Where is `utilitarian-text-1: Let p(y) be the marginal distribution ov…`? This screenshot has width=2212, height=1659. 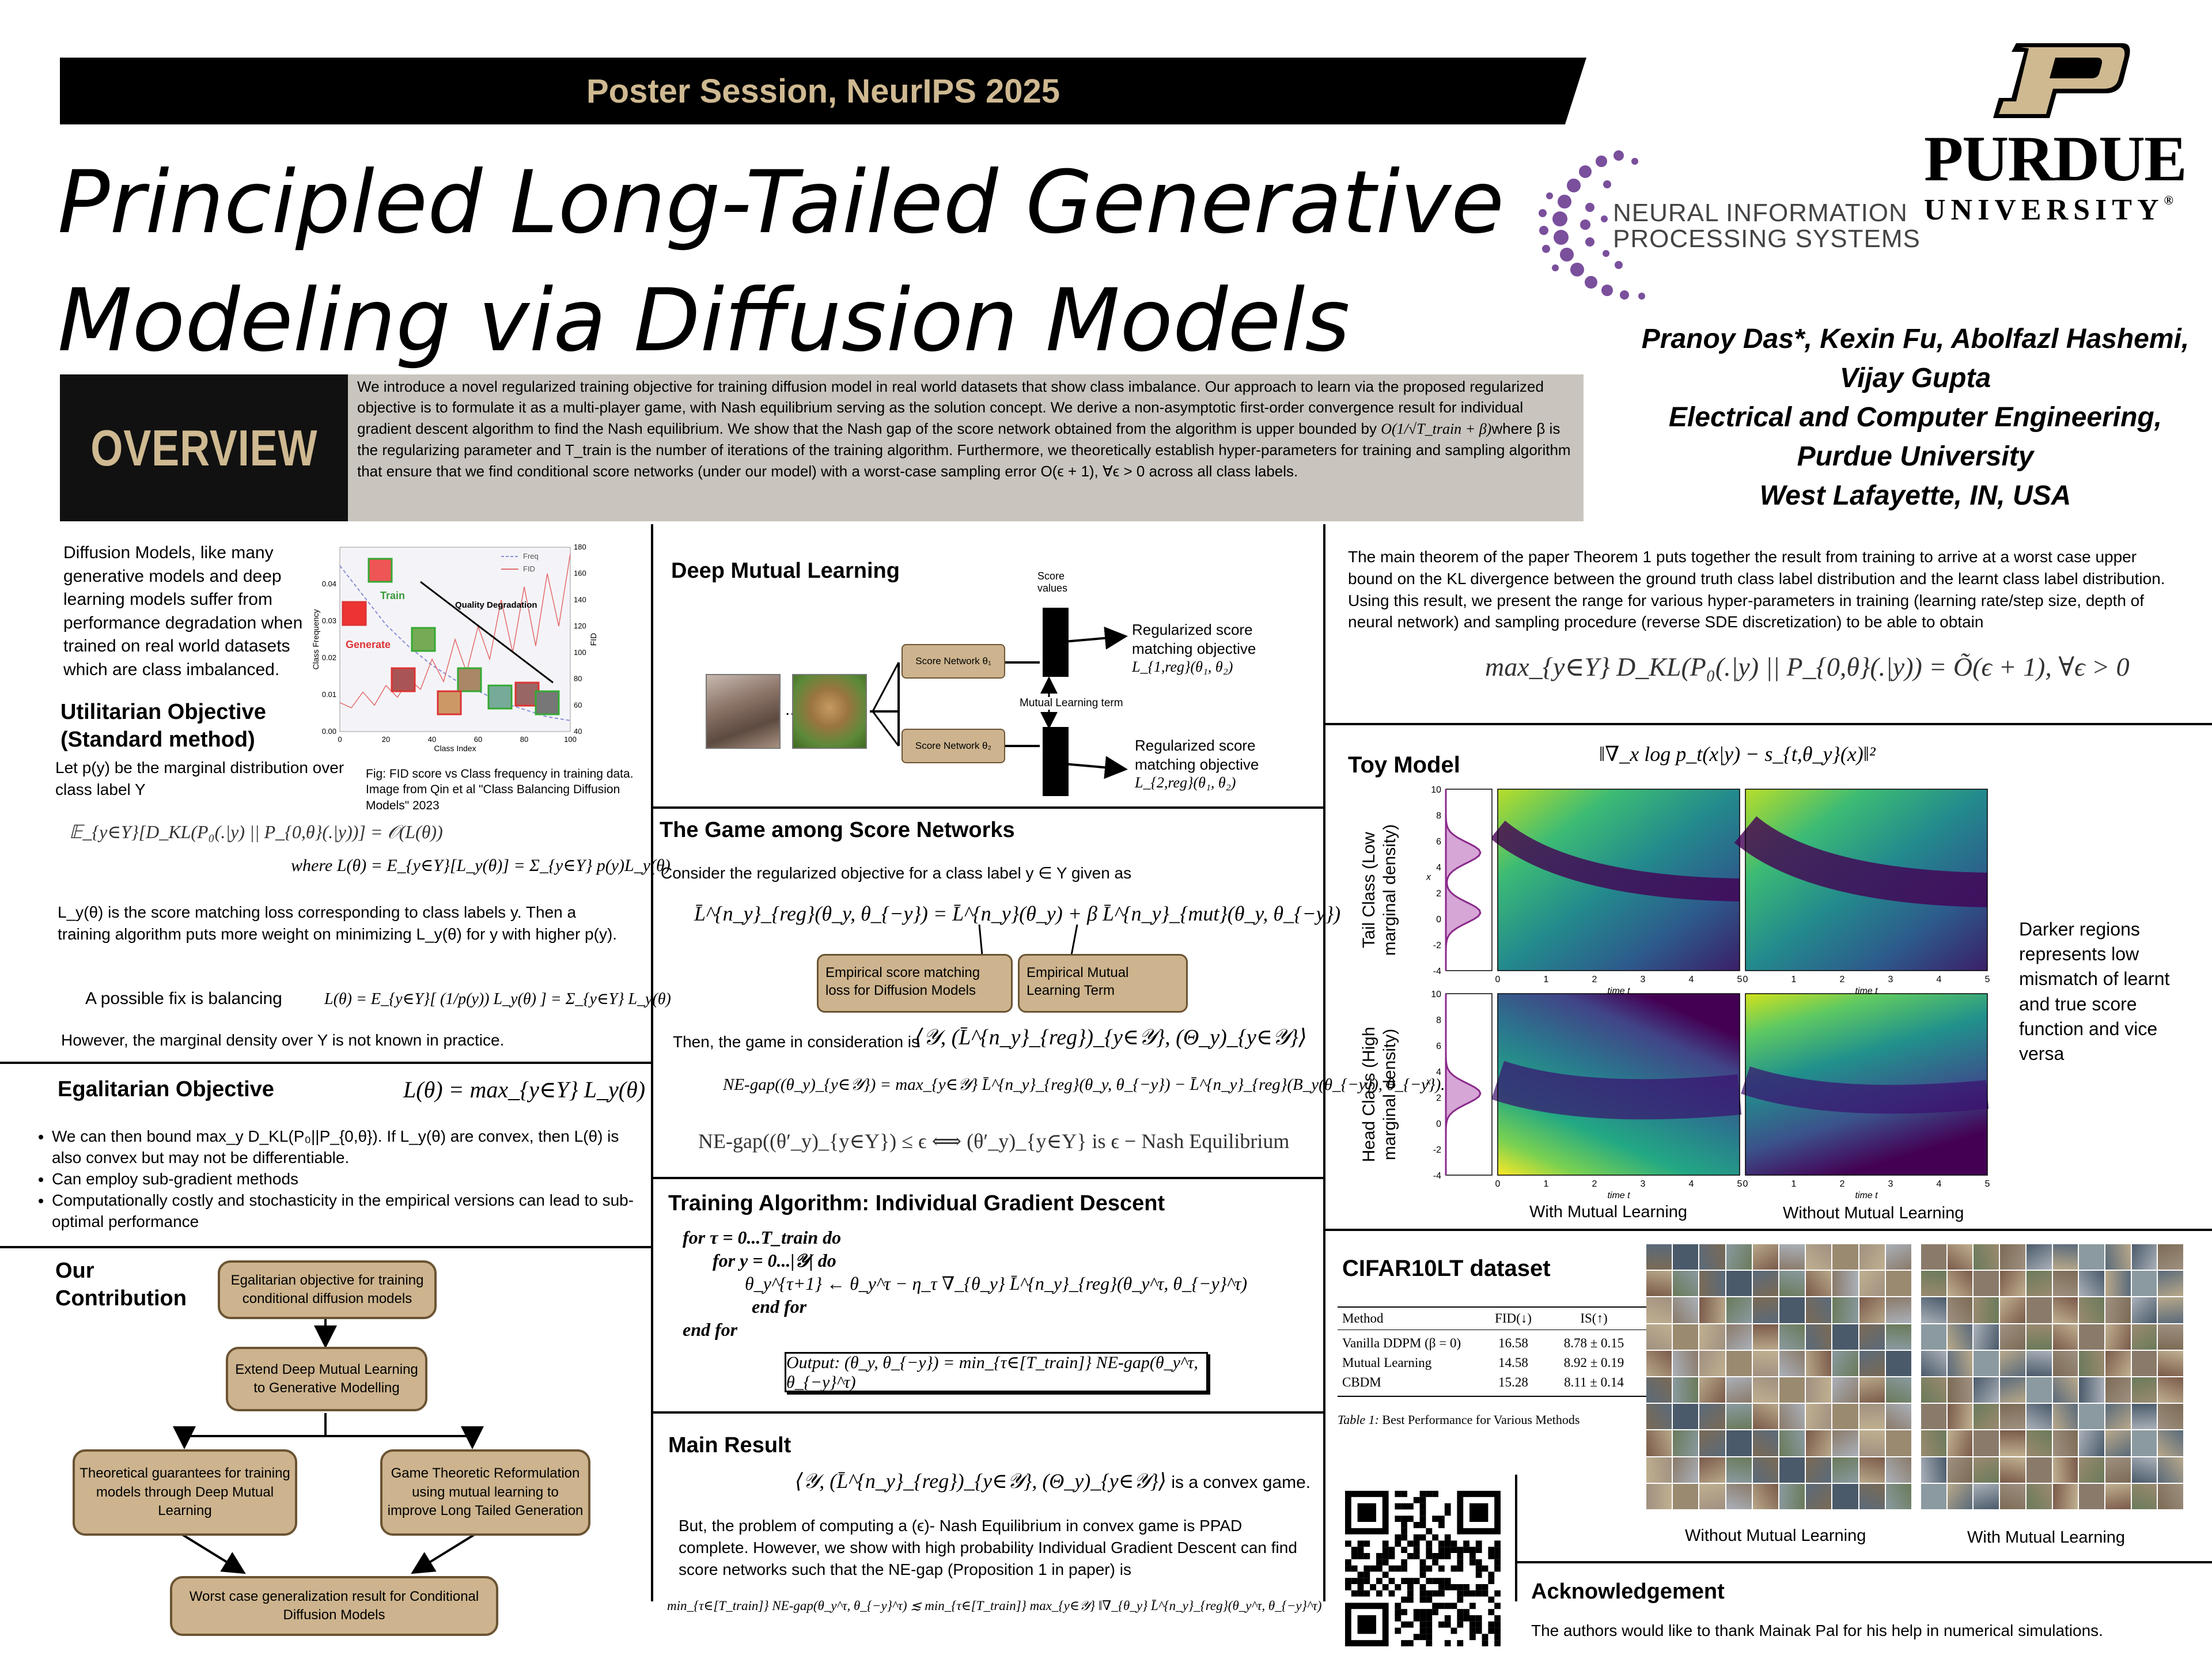 utilitarian-text-1: Let p(y) be the marginal distribution ov… is located at coordinates (199, 778).